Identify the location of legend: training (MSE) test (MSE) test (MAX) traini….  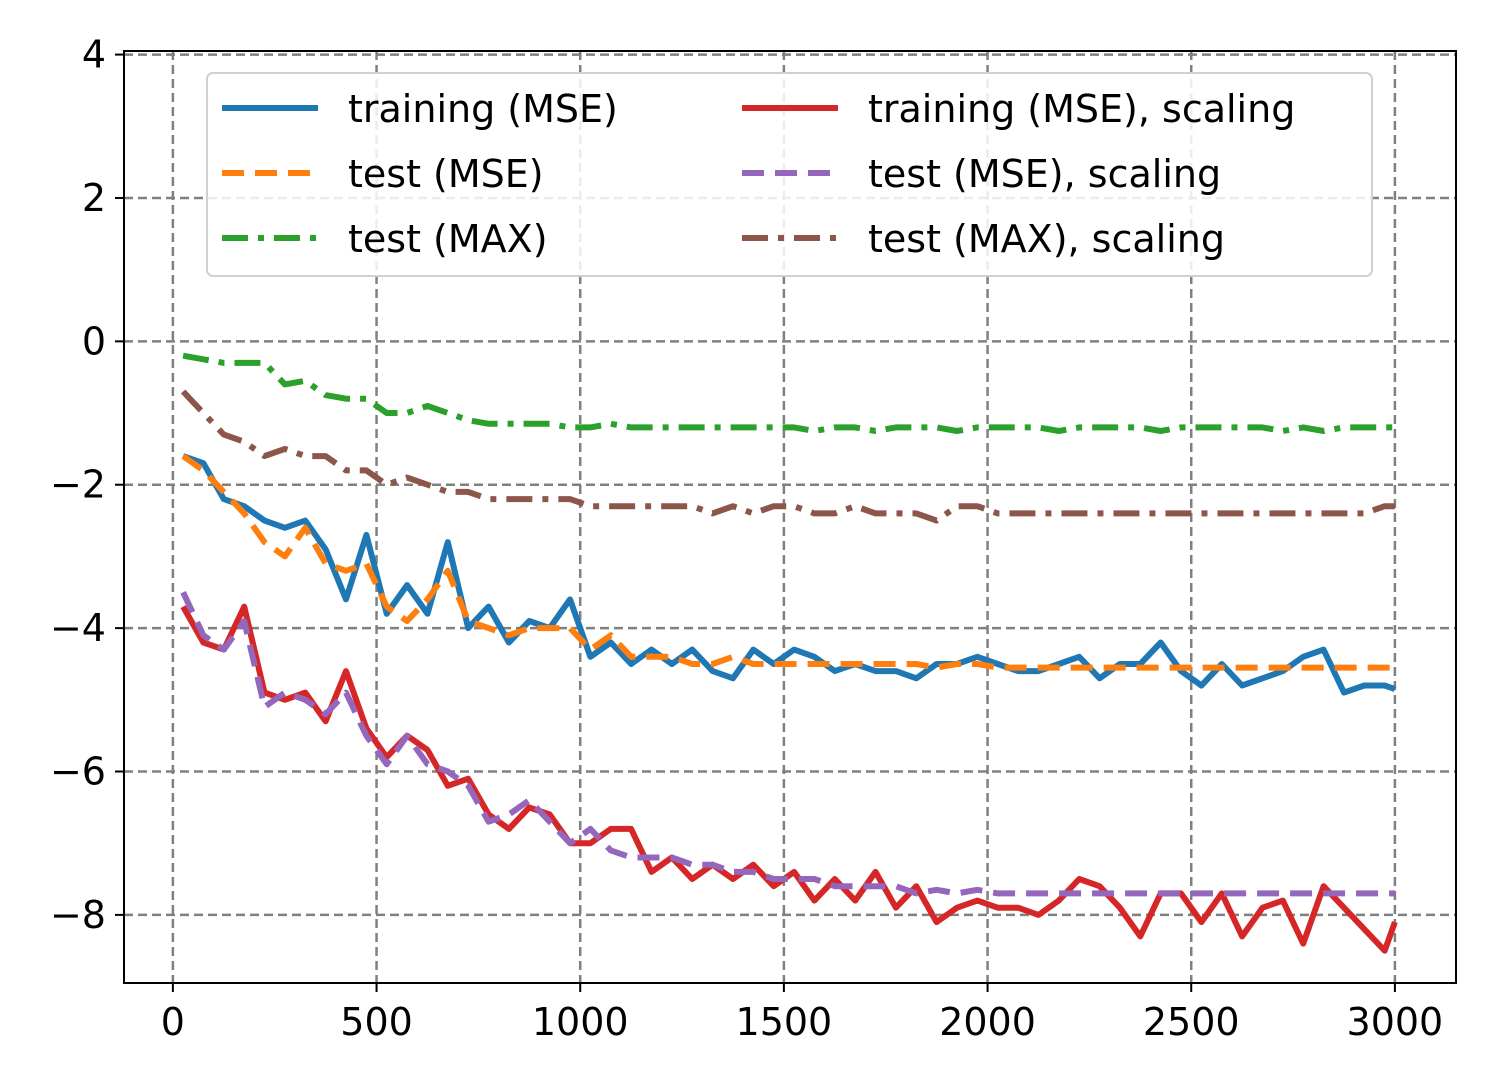
(789, 174).